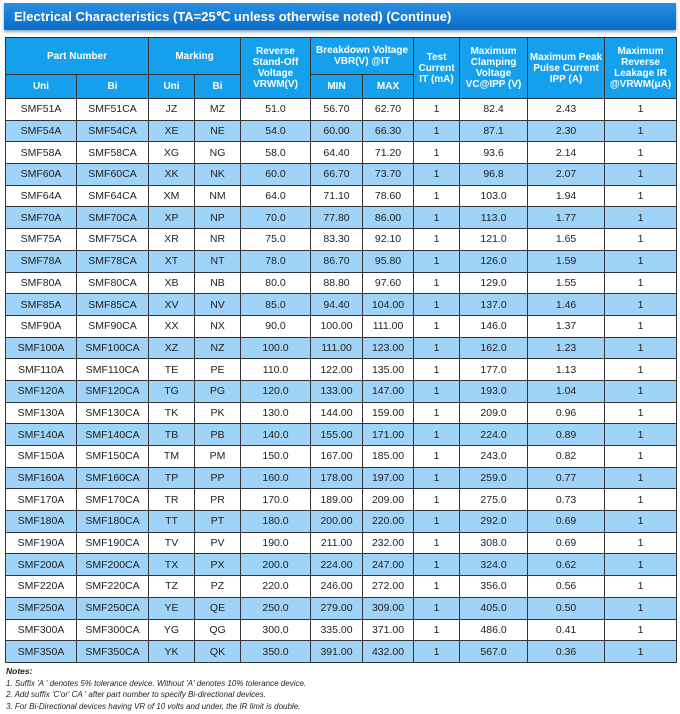  Describe the element at coordinates (494, 109) in the screenshot. I see `cell-clamping-voltage: 82.4` at that location.